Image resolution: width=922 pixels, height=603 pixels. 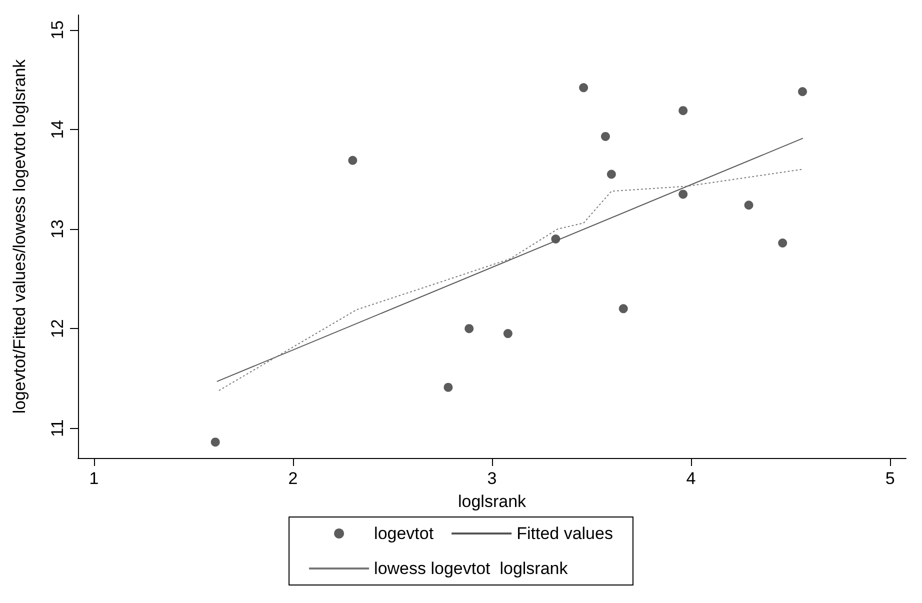 What do you see at coordinates (57, 229) in the screenshot?
I see `y-tick-label: 13` at bounding box center [57, 229].